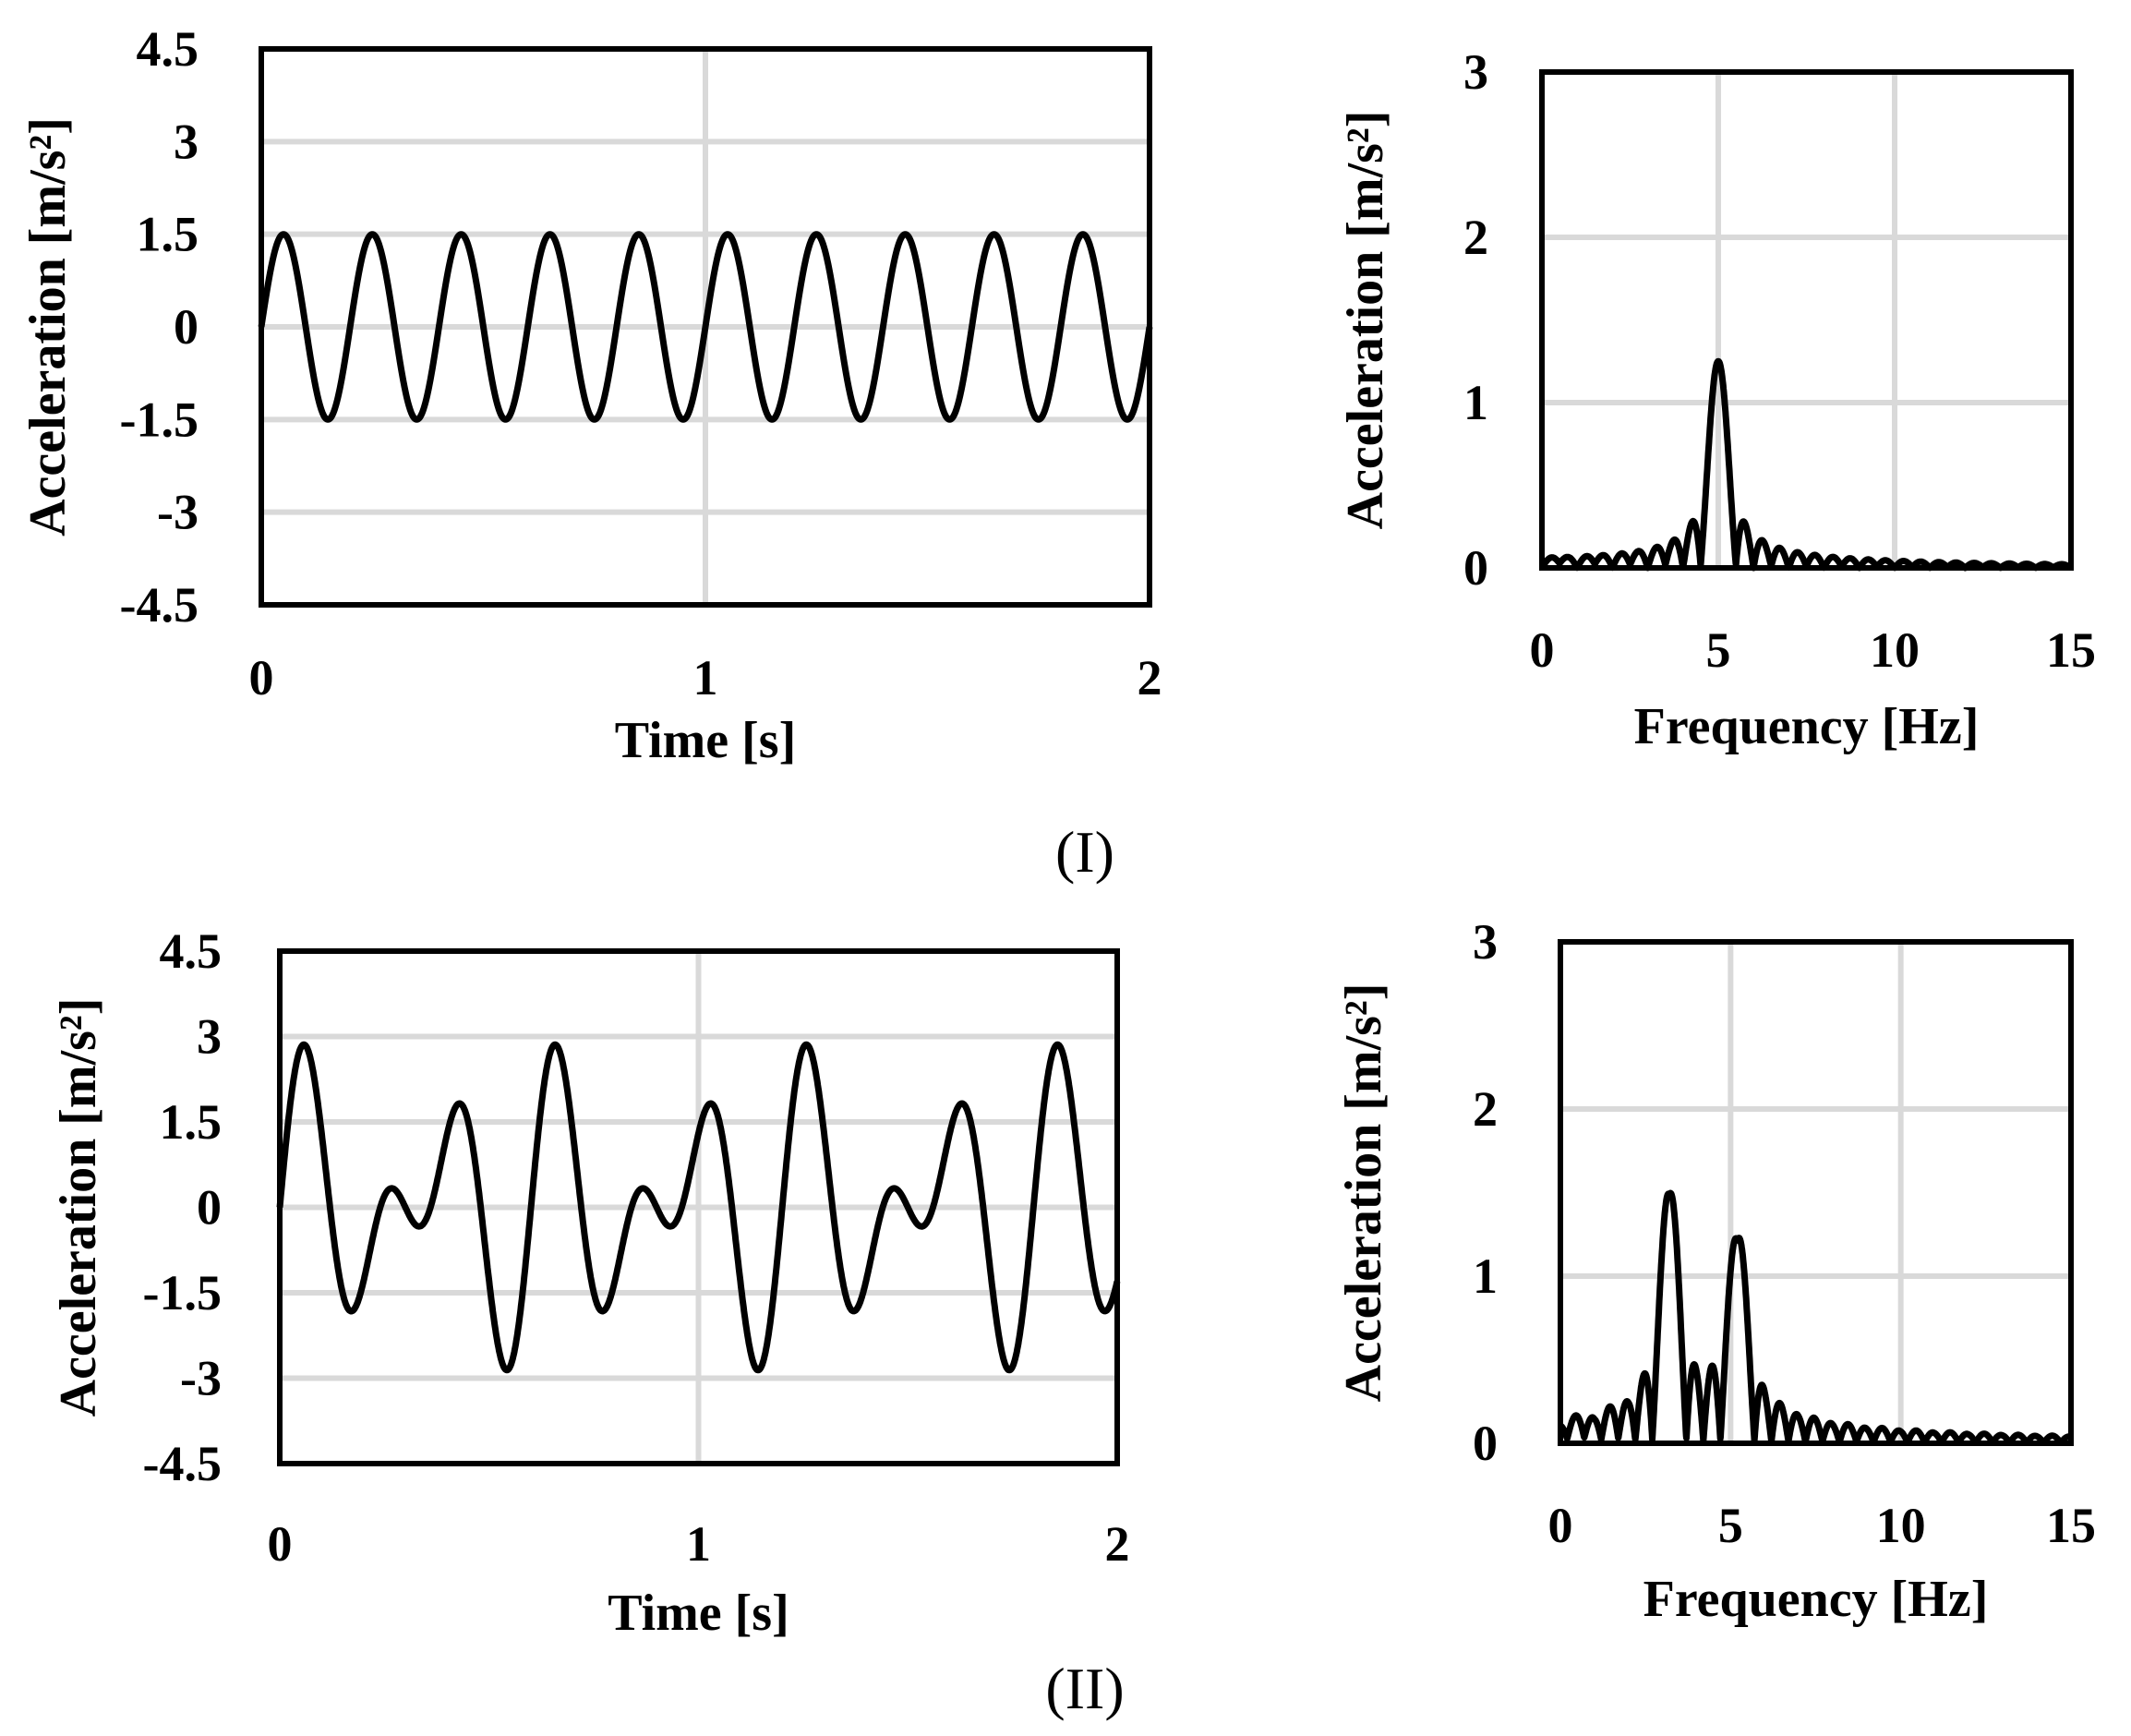  I want to click on panel-label-I: (I), so click(1084, 852).